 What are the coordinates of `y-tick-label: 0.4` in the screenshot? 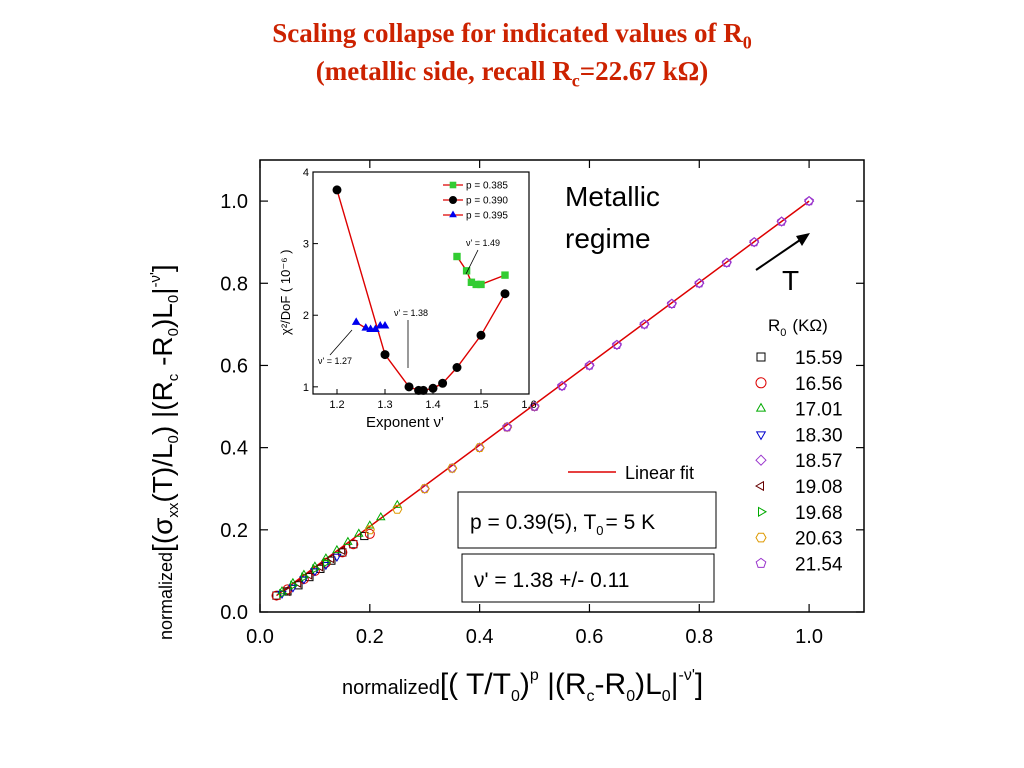 It's located at (234, 449).